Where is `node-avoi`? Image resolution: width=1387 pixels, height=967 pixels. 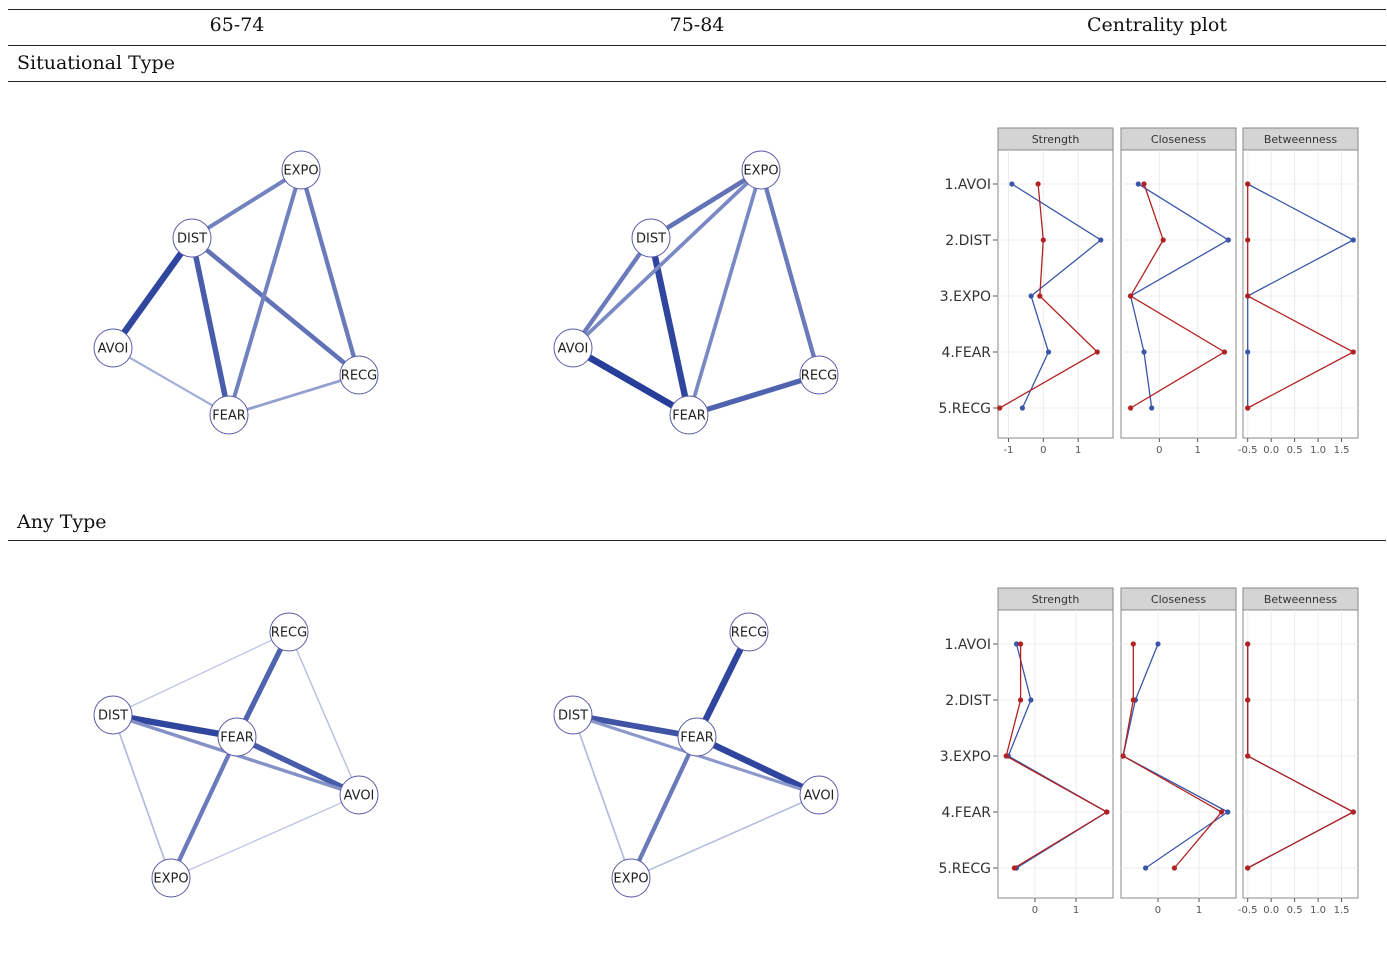
node-avoi is located at coordinates (113, 348).